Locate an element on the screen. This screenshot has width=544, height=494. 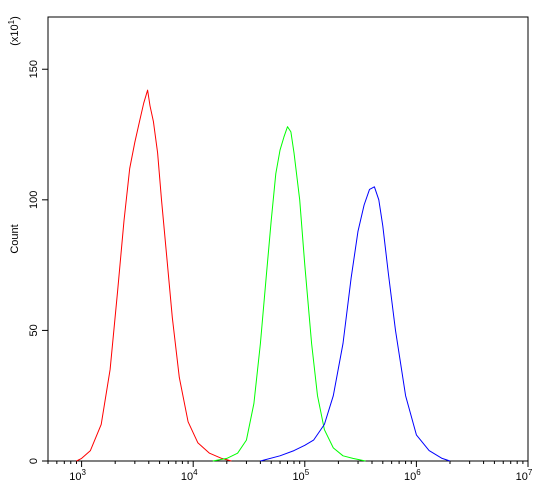
x-minor-ticks is located at coordinates (285, 462).